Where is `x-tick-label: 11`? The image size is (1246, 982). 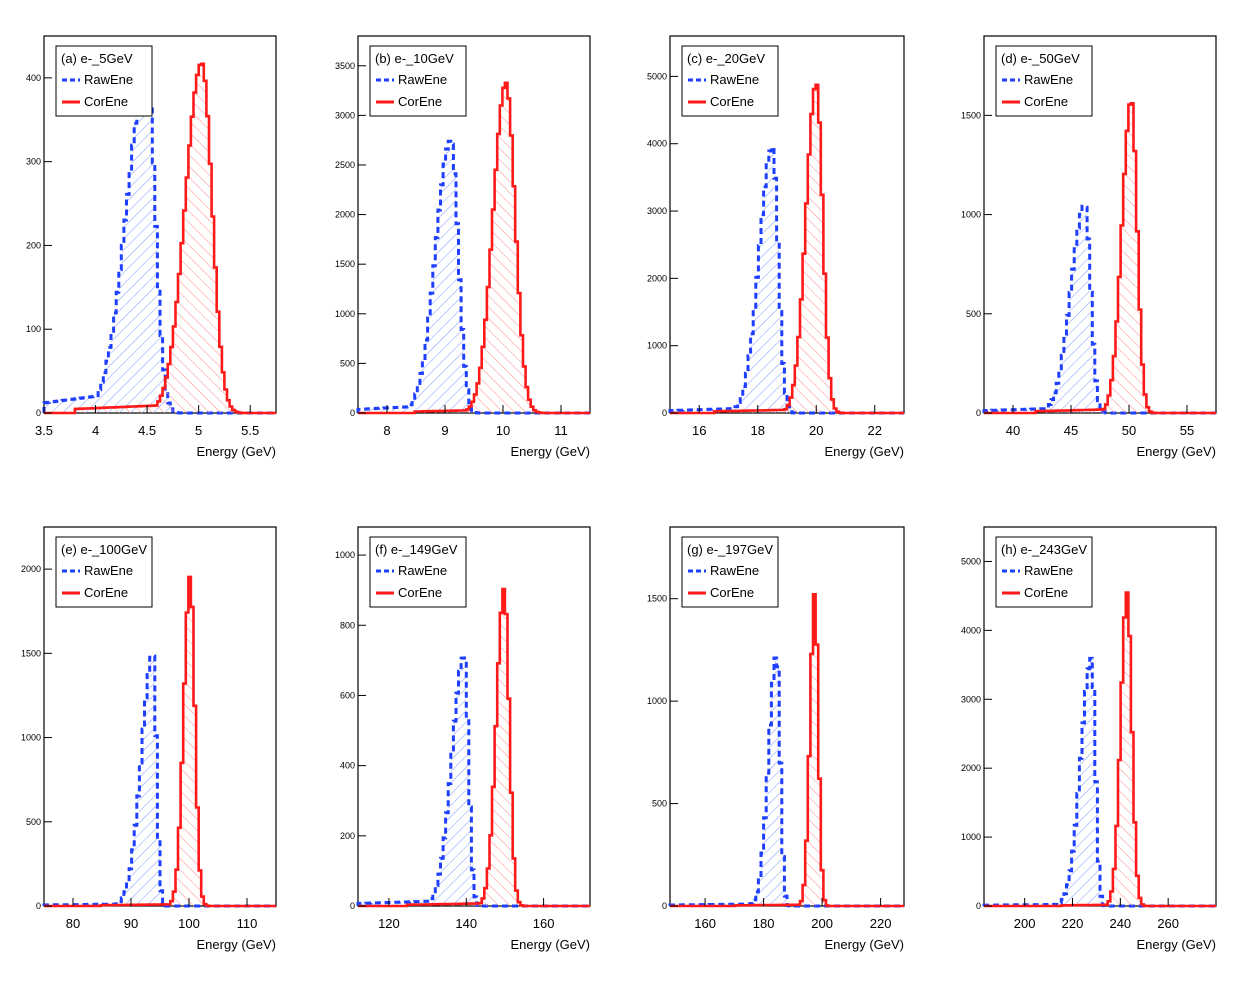
x-tick-label: 11 is located at coordinates (561, 430).